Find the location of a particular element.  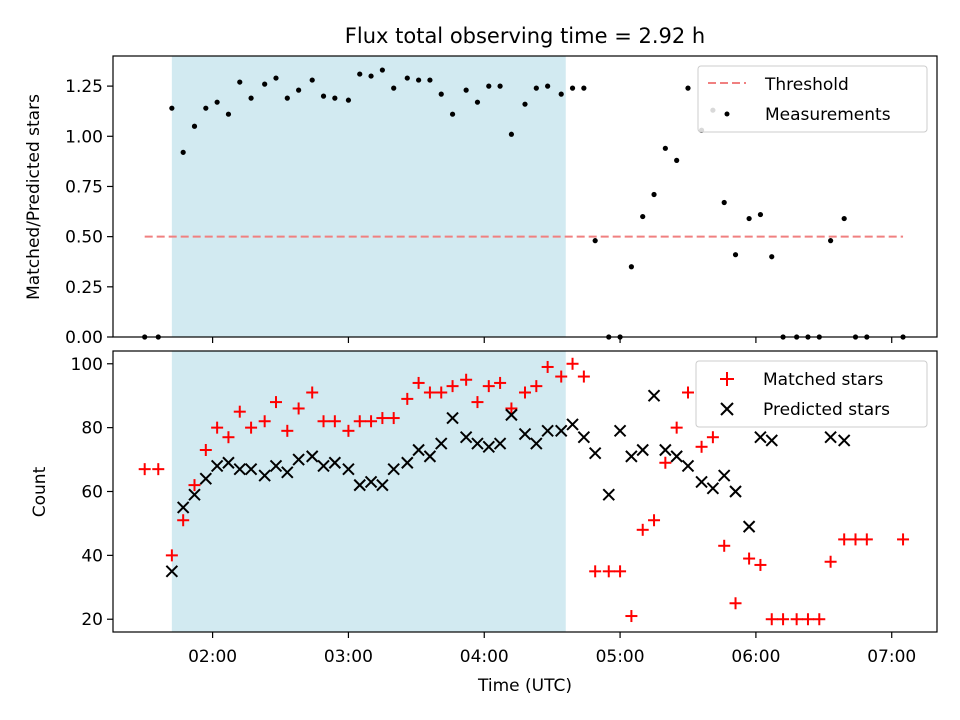

top-legend: Threshold Measurements is located at coordinates (812, 99).